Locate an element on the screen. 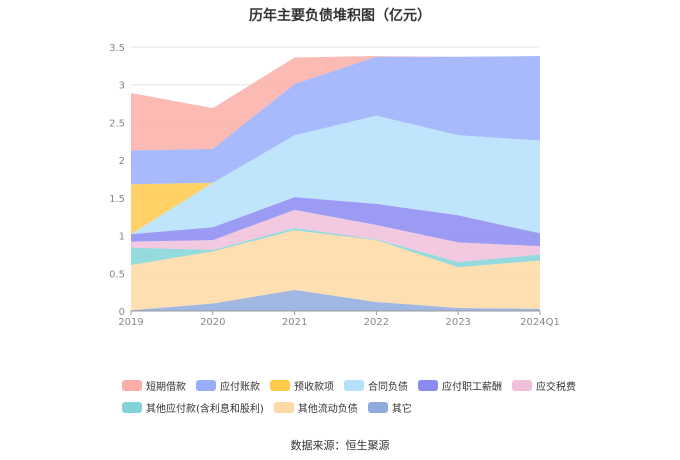  legend-row-2: 其他应付款(含利息和股利) 其他流动负债 其它 is located at coordinates (357, 407).